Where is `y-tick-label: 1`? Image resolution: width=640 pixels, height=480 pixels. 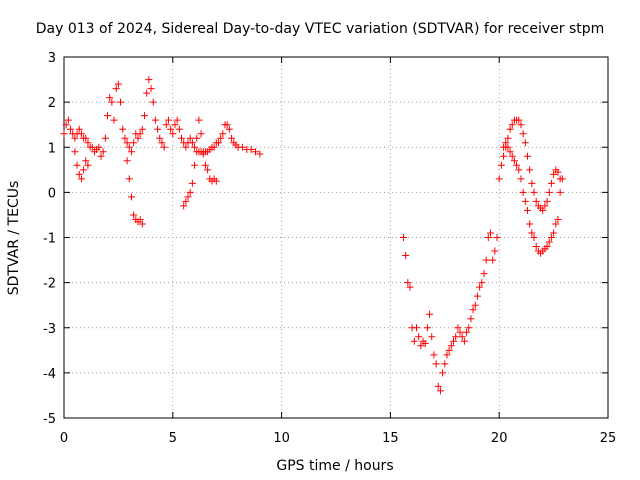
y-tick-label: 1 is located at coordinates (52, 148).